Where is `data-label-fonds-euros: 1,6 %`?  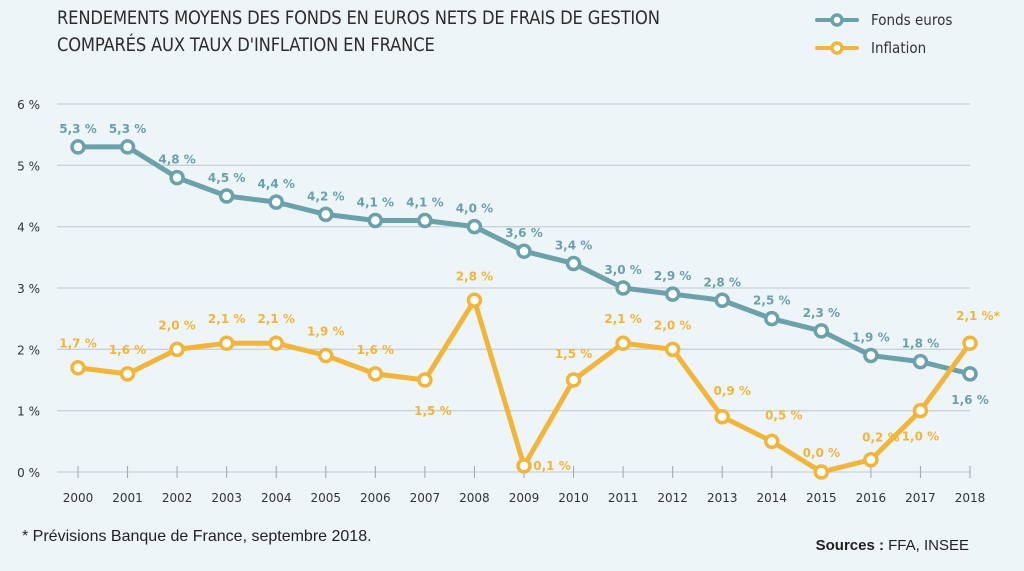 data-label-fonds-euros: 1,6 % is located at coordinates (969, 400).